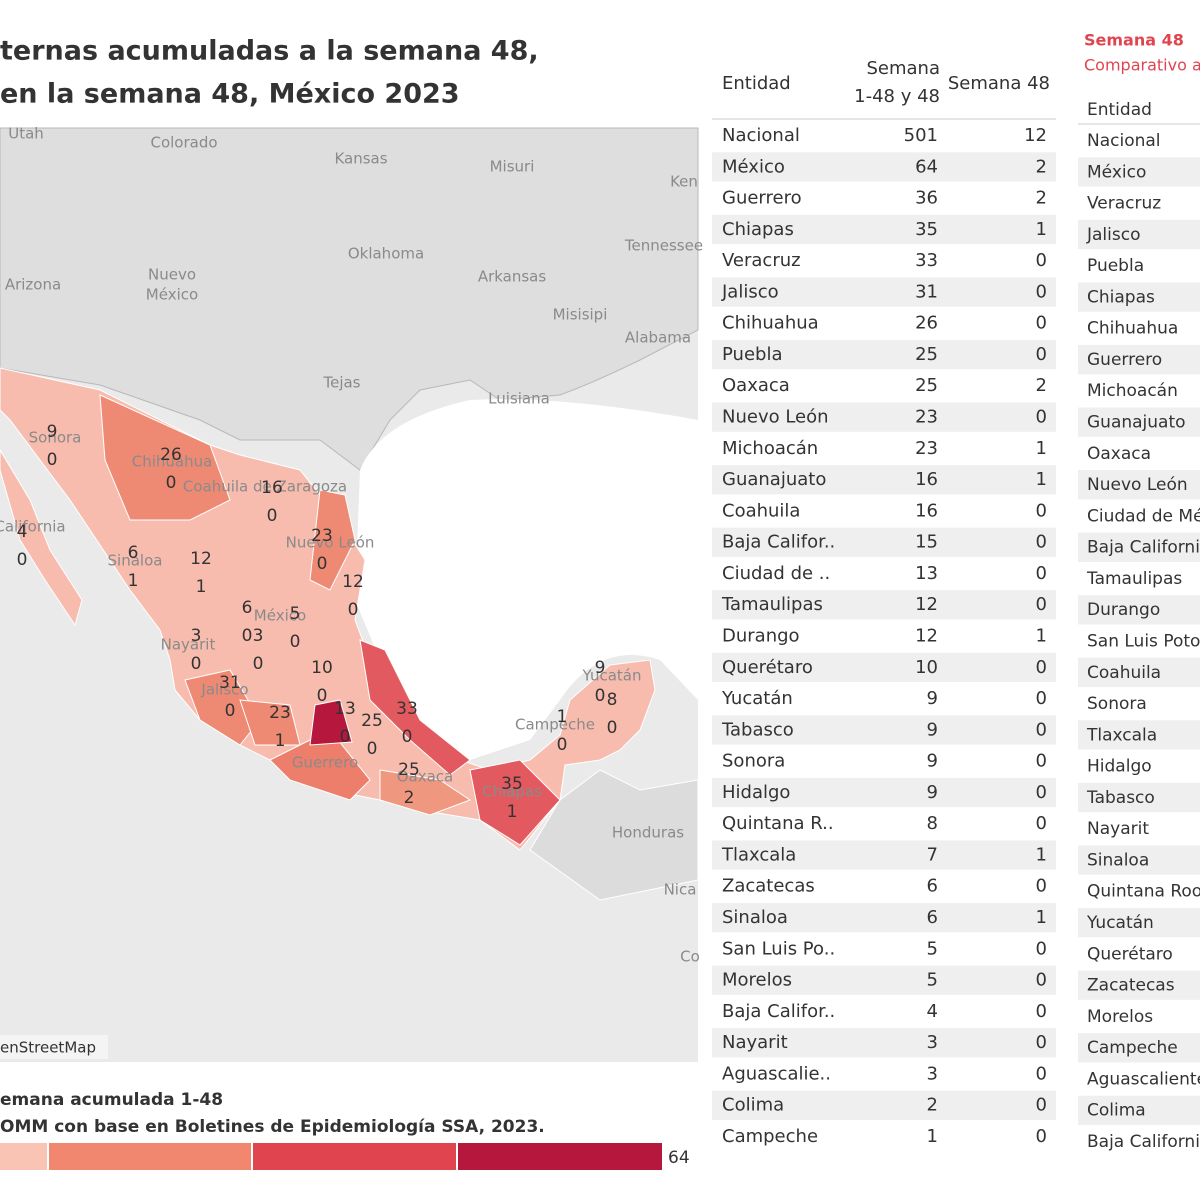  I want to click on place-label: Honduras, so click(648, 833).